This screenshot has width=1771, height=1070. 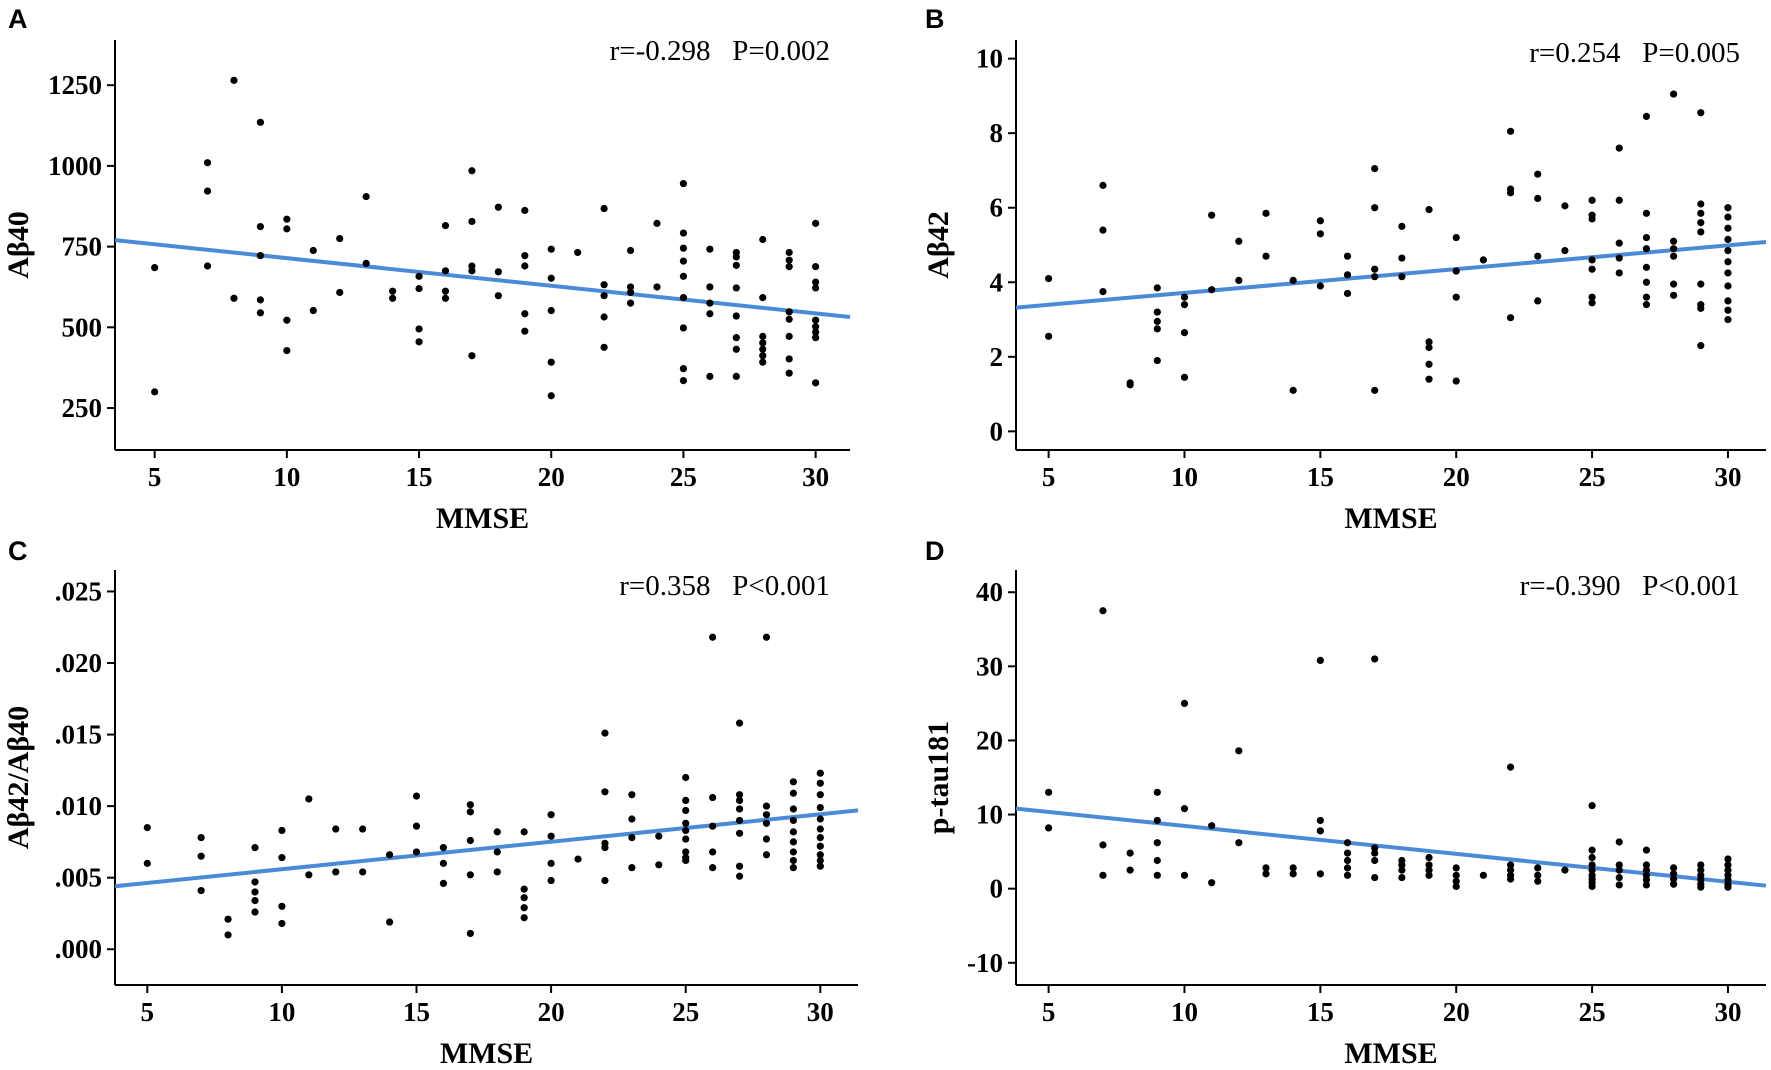 What do you see at coordinates (935, 551) in the screenshot?
I see `panel-letter: D` at bounding box center [935, 551].